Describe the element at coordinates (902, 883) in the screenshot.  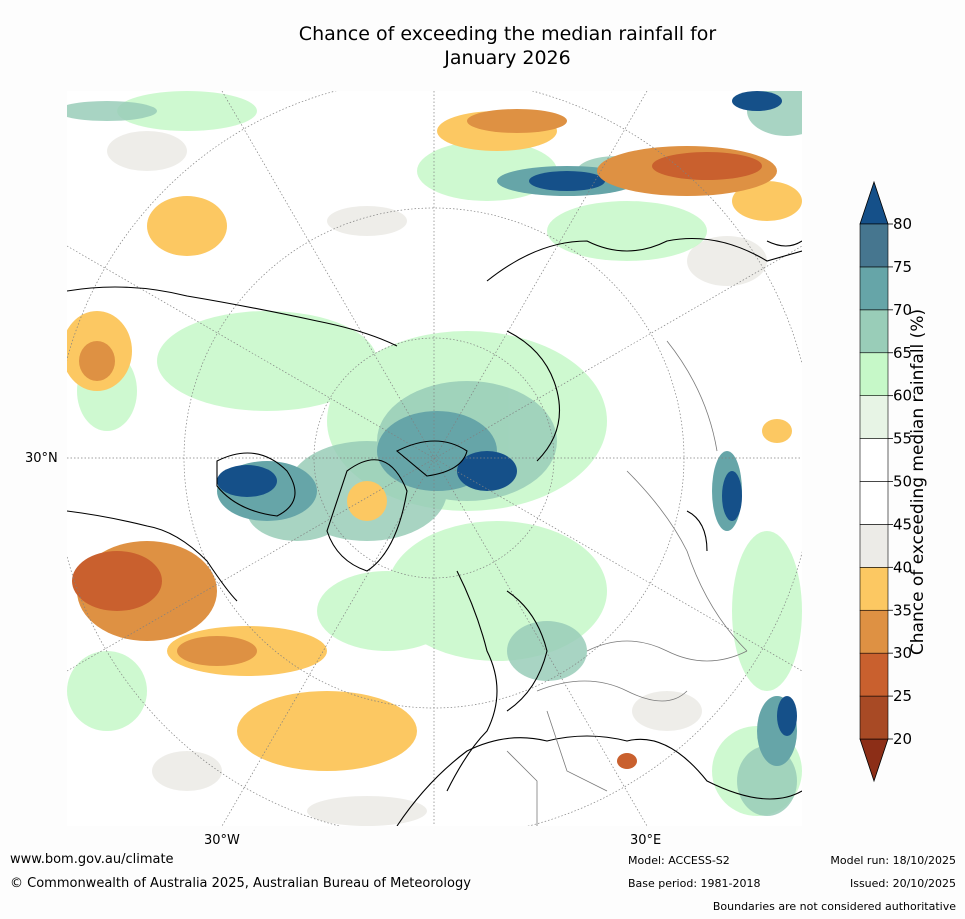
I see `footer-issued: Issued: 20/10/2025` at that location.